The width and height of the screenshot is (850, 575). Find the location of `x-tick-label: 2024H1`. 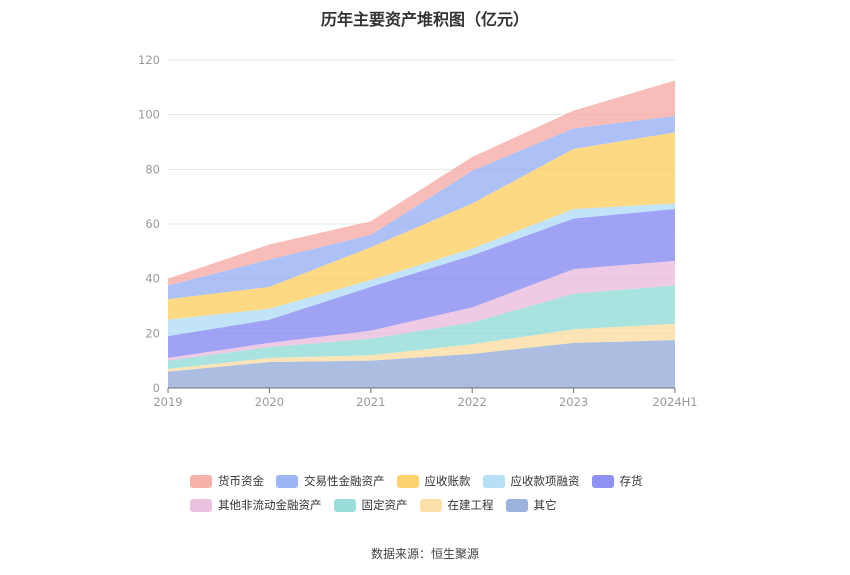

x-tick-label: 2024H1 is located at coordinates (674, 402).